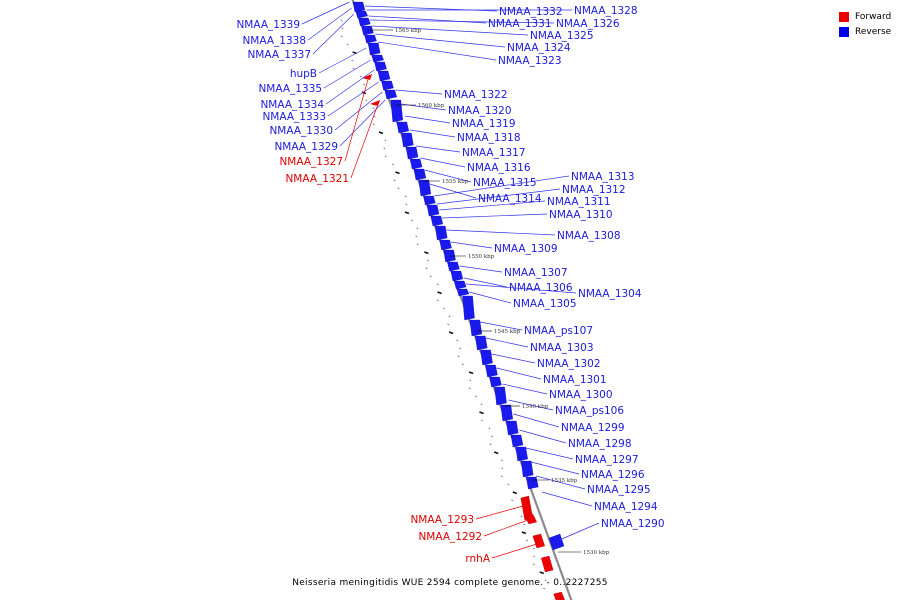 Image resolution: width=900 pixels, height=600 pixels. Describe the element at coordinates (442, 520) in the screenshot. I see `gene-label-nmaa-1293: NMAA_1293` at that location.